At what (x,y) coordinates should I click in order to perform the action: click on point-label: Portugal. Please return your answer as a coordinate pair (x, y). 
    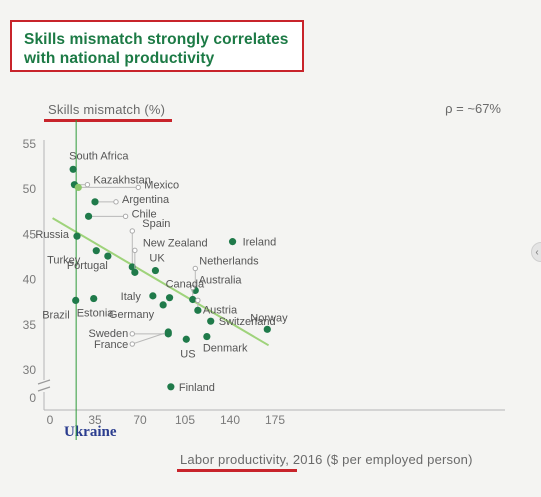
    Looking at the image, I should click on (87, 266).